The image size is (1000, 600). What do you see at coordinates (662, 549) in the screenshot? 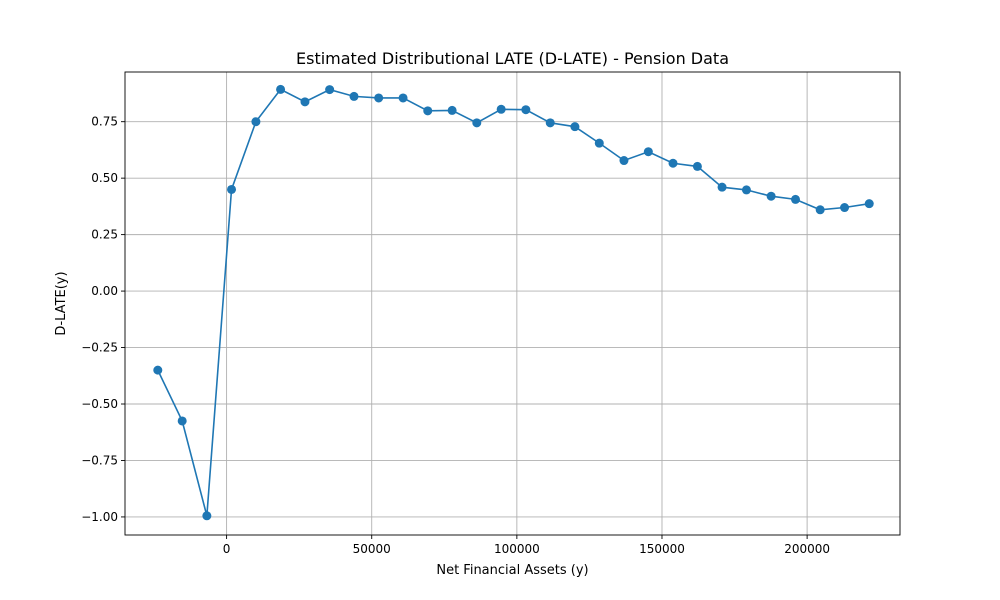
I see `x-tick-label: 150000` at bounding box center [662, 549].